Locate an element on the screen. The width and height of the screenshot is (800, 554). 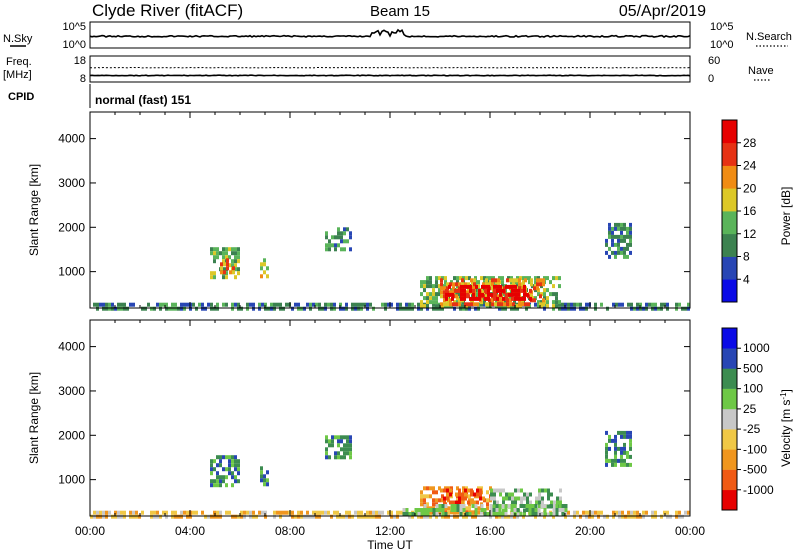
nave-tick-bottom: 0 is located at coordinates (711, 79).